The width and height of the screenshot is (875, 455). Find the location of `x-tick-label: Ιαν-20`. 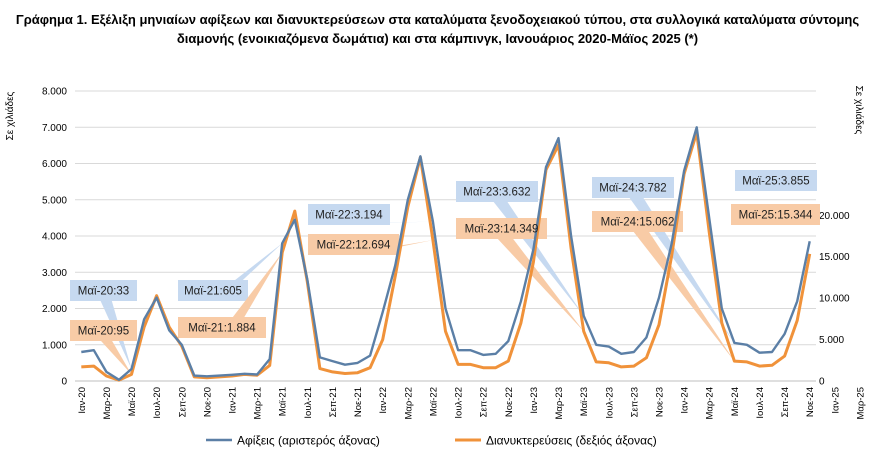

x-tick-label: Ιαν-20 is located at coordinates (82, 400).